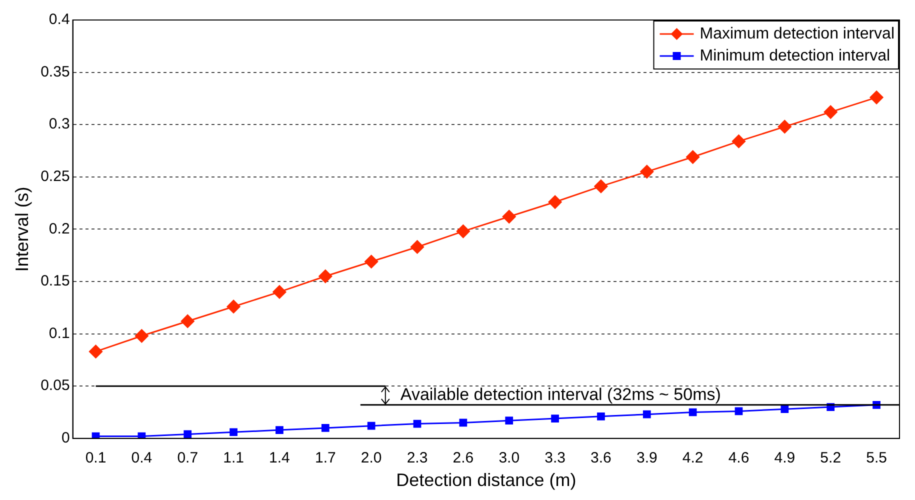 The width and height of the screenshot is (915, 500). What do you see at coordinates (797, 33) in the screenshot?
I see `legend-label: Maximum detection interval` at bounding box center [797, 33].